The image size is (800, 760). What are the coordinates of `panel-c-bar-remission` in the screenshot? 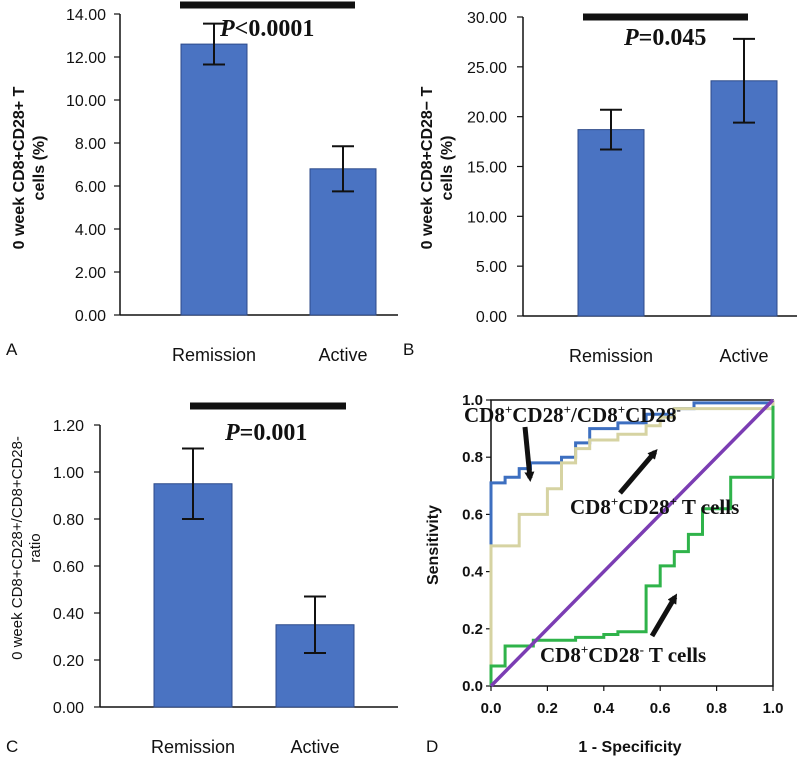 It's located at (193, 595).